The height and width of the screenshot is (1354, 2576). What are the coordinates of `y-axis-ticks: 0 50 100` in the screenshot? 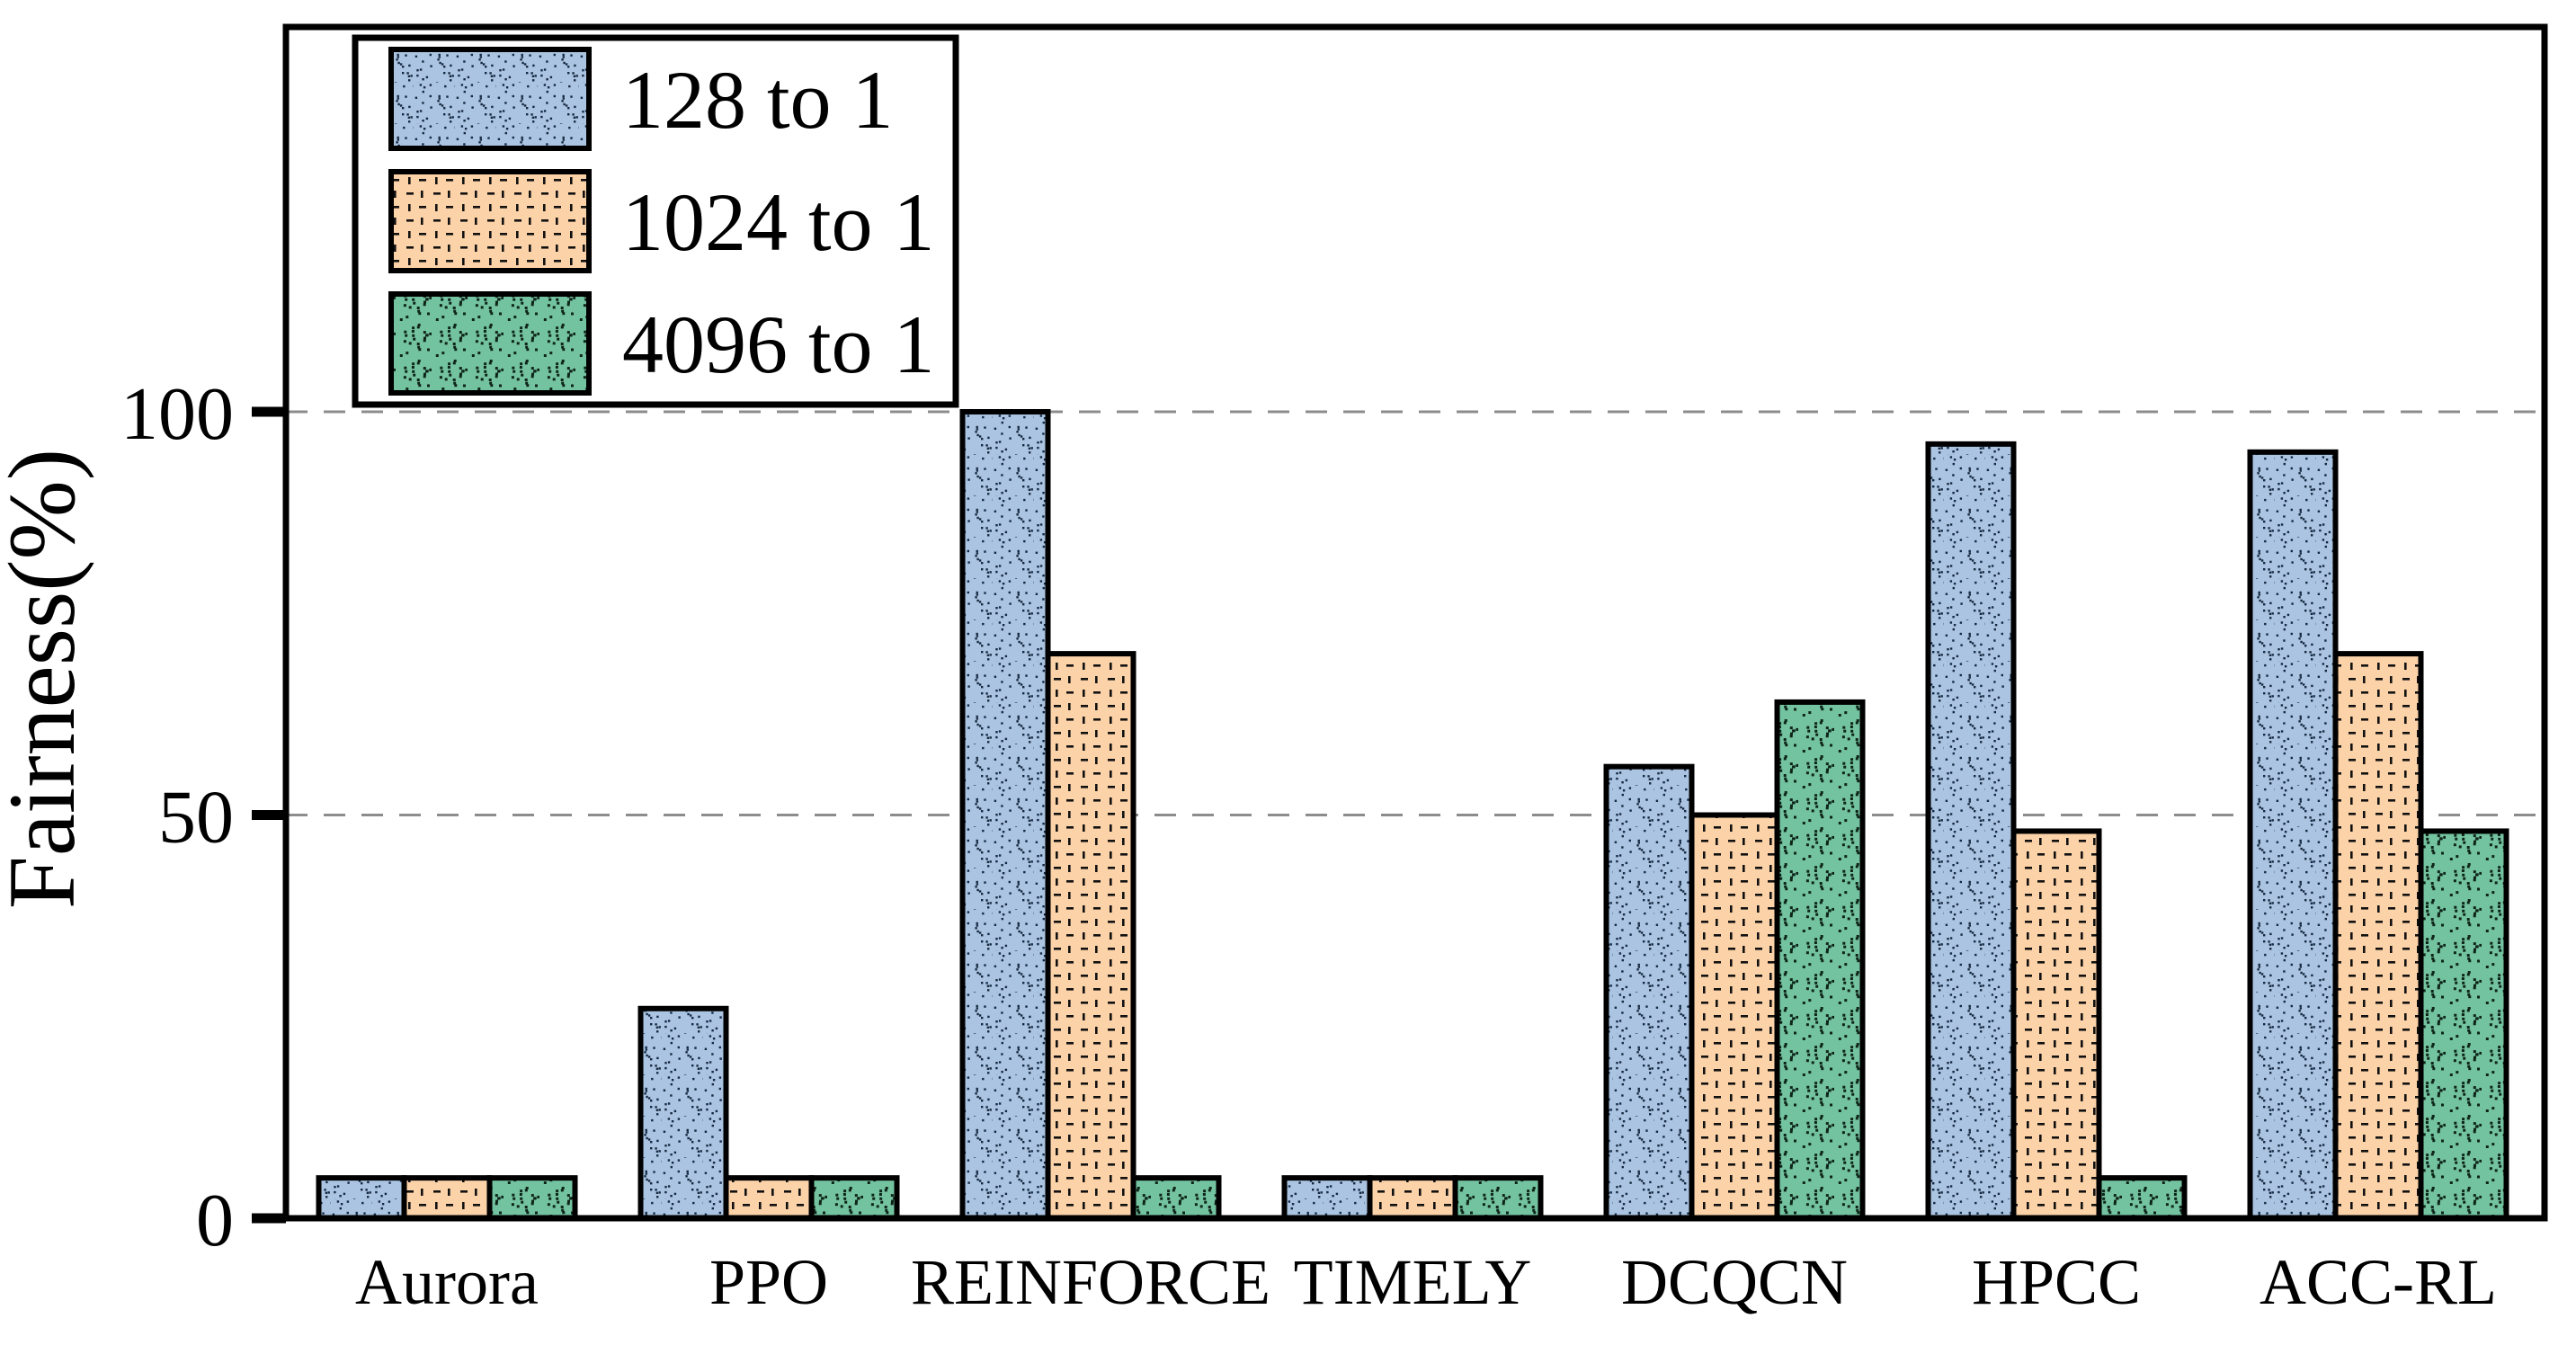 It's located at (203, 817).